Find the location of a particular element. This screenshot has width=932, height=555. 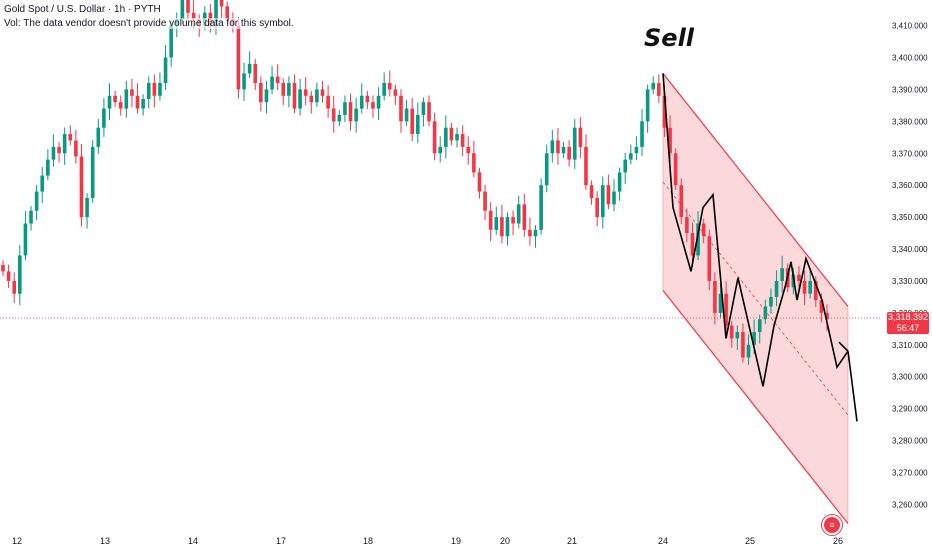

bar-countdown: 56:47 is located at coordinates (908, 328).